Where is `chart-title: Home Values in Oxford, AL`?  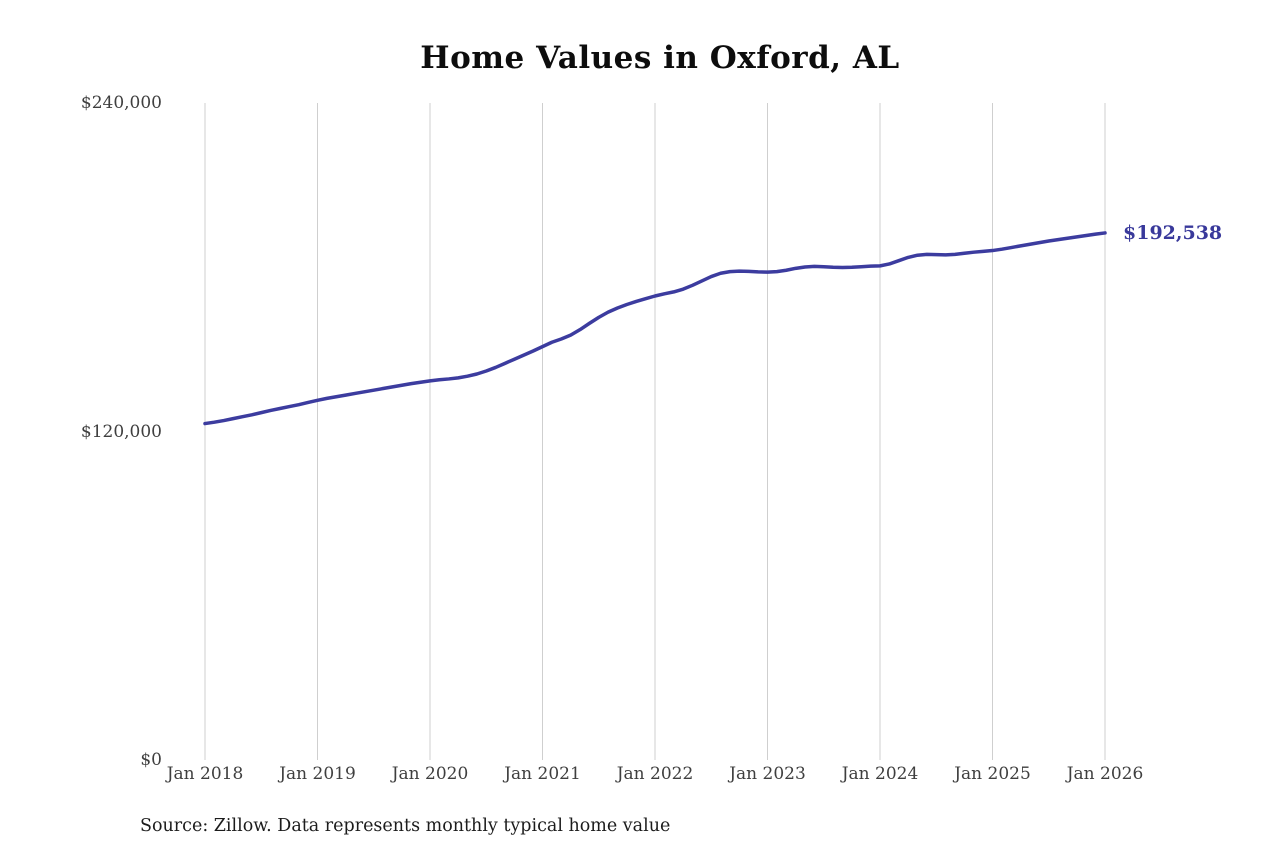
chart-title: Home Values in Oxford, AL is located at coordinates (660, 58).